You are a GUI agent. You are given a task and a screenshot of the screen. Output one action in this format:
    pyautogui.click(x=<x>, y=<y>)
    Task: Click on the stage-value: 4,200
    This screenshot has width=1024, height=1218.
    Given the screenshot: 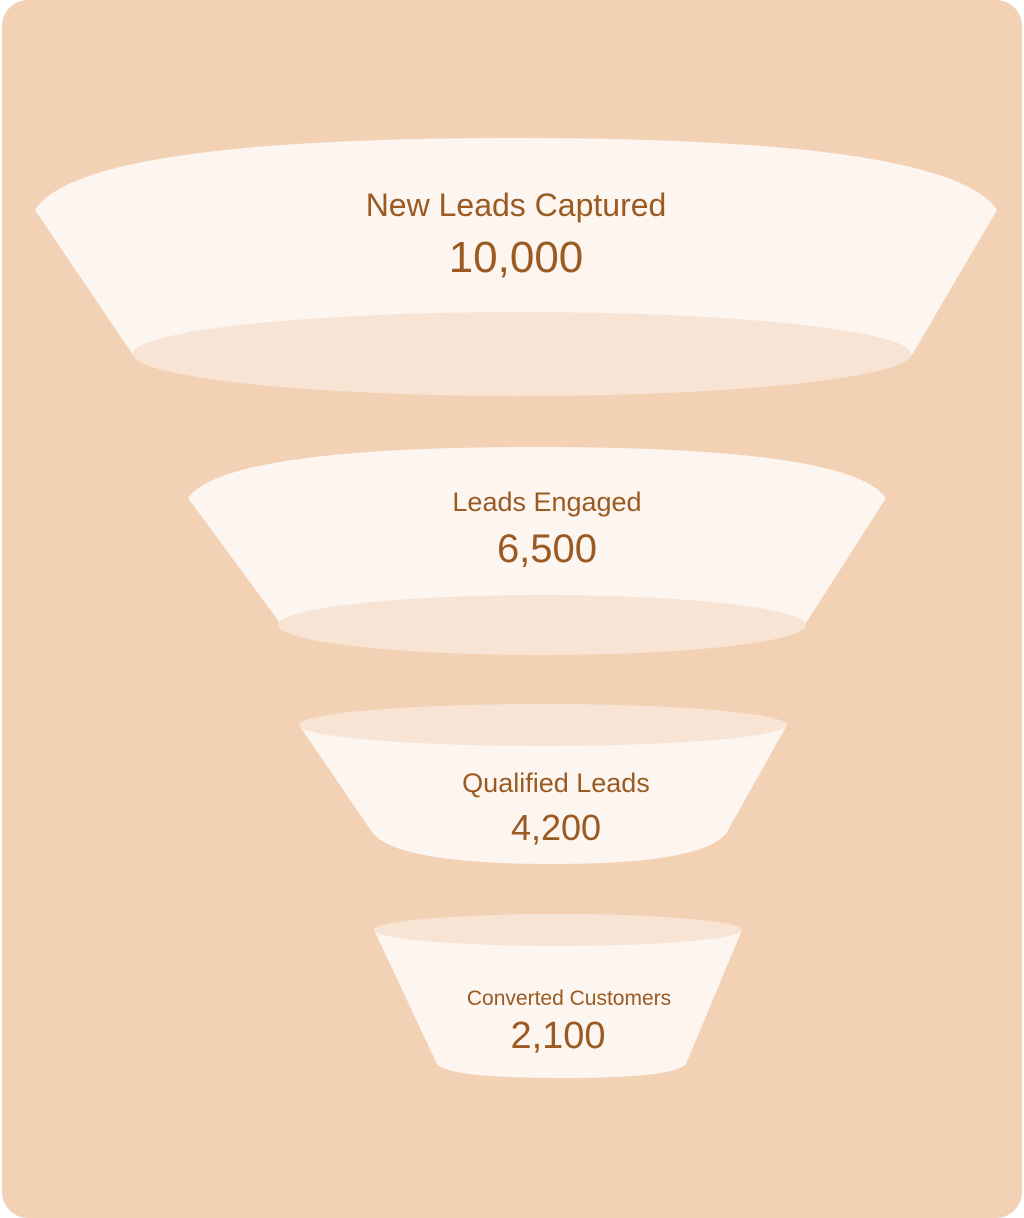 What is the action you would take?
    pyautogui.click(x=556, y=827)
    